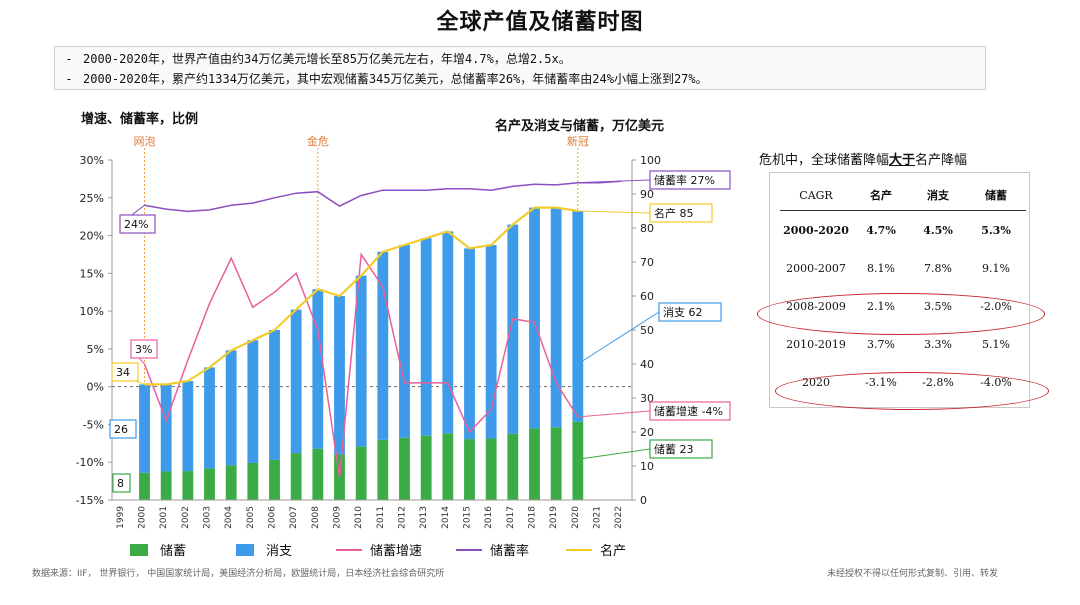 This screenshot has height=605, width=1080. What do you see at coordinates (647, 262) in the screenshot?
I see `right-tick-label: 70` at bounding box center [647, 262].